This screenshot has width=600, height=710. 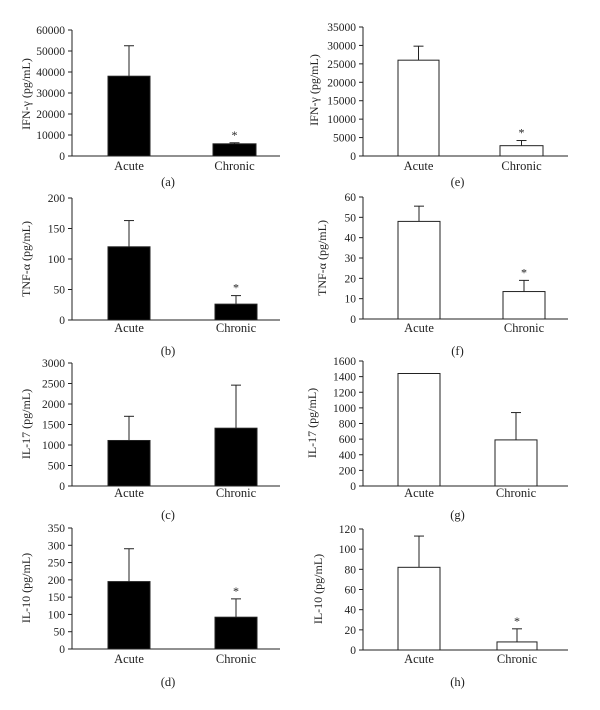 What do you see at coordinates (344, 362) in the screenshot?
I see `y-tick-label: 1600` at bounding box center [344, 362].